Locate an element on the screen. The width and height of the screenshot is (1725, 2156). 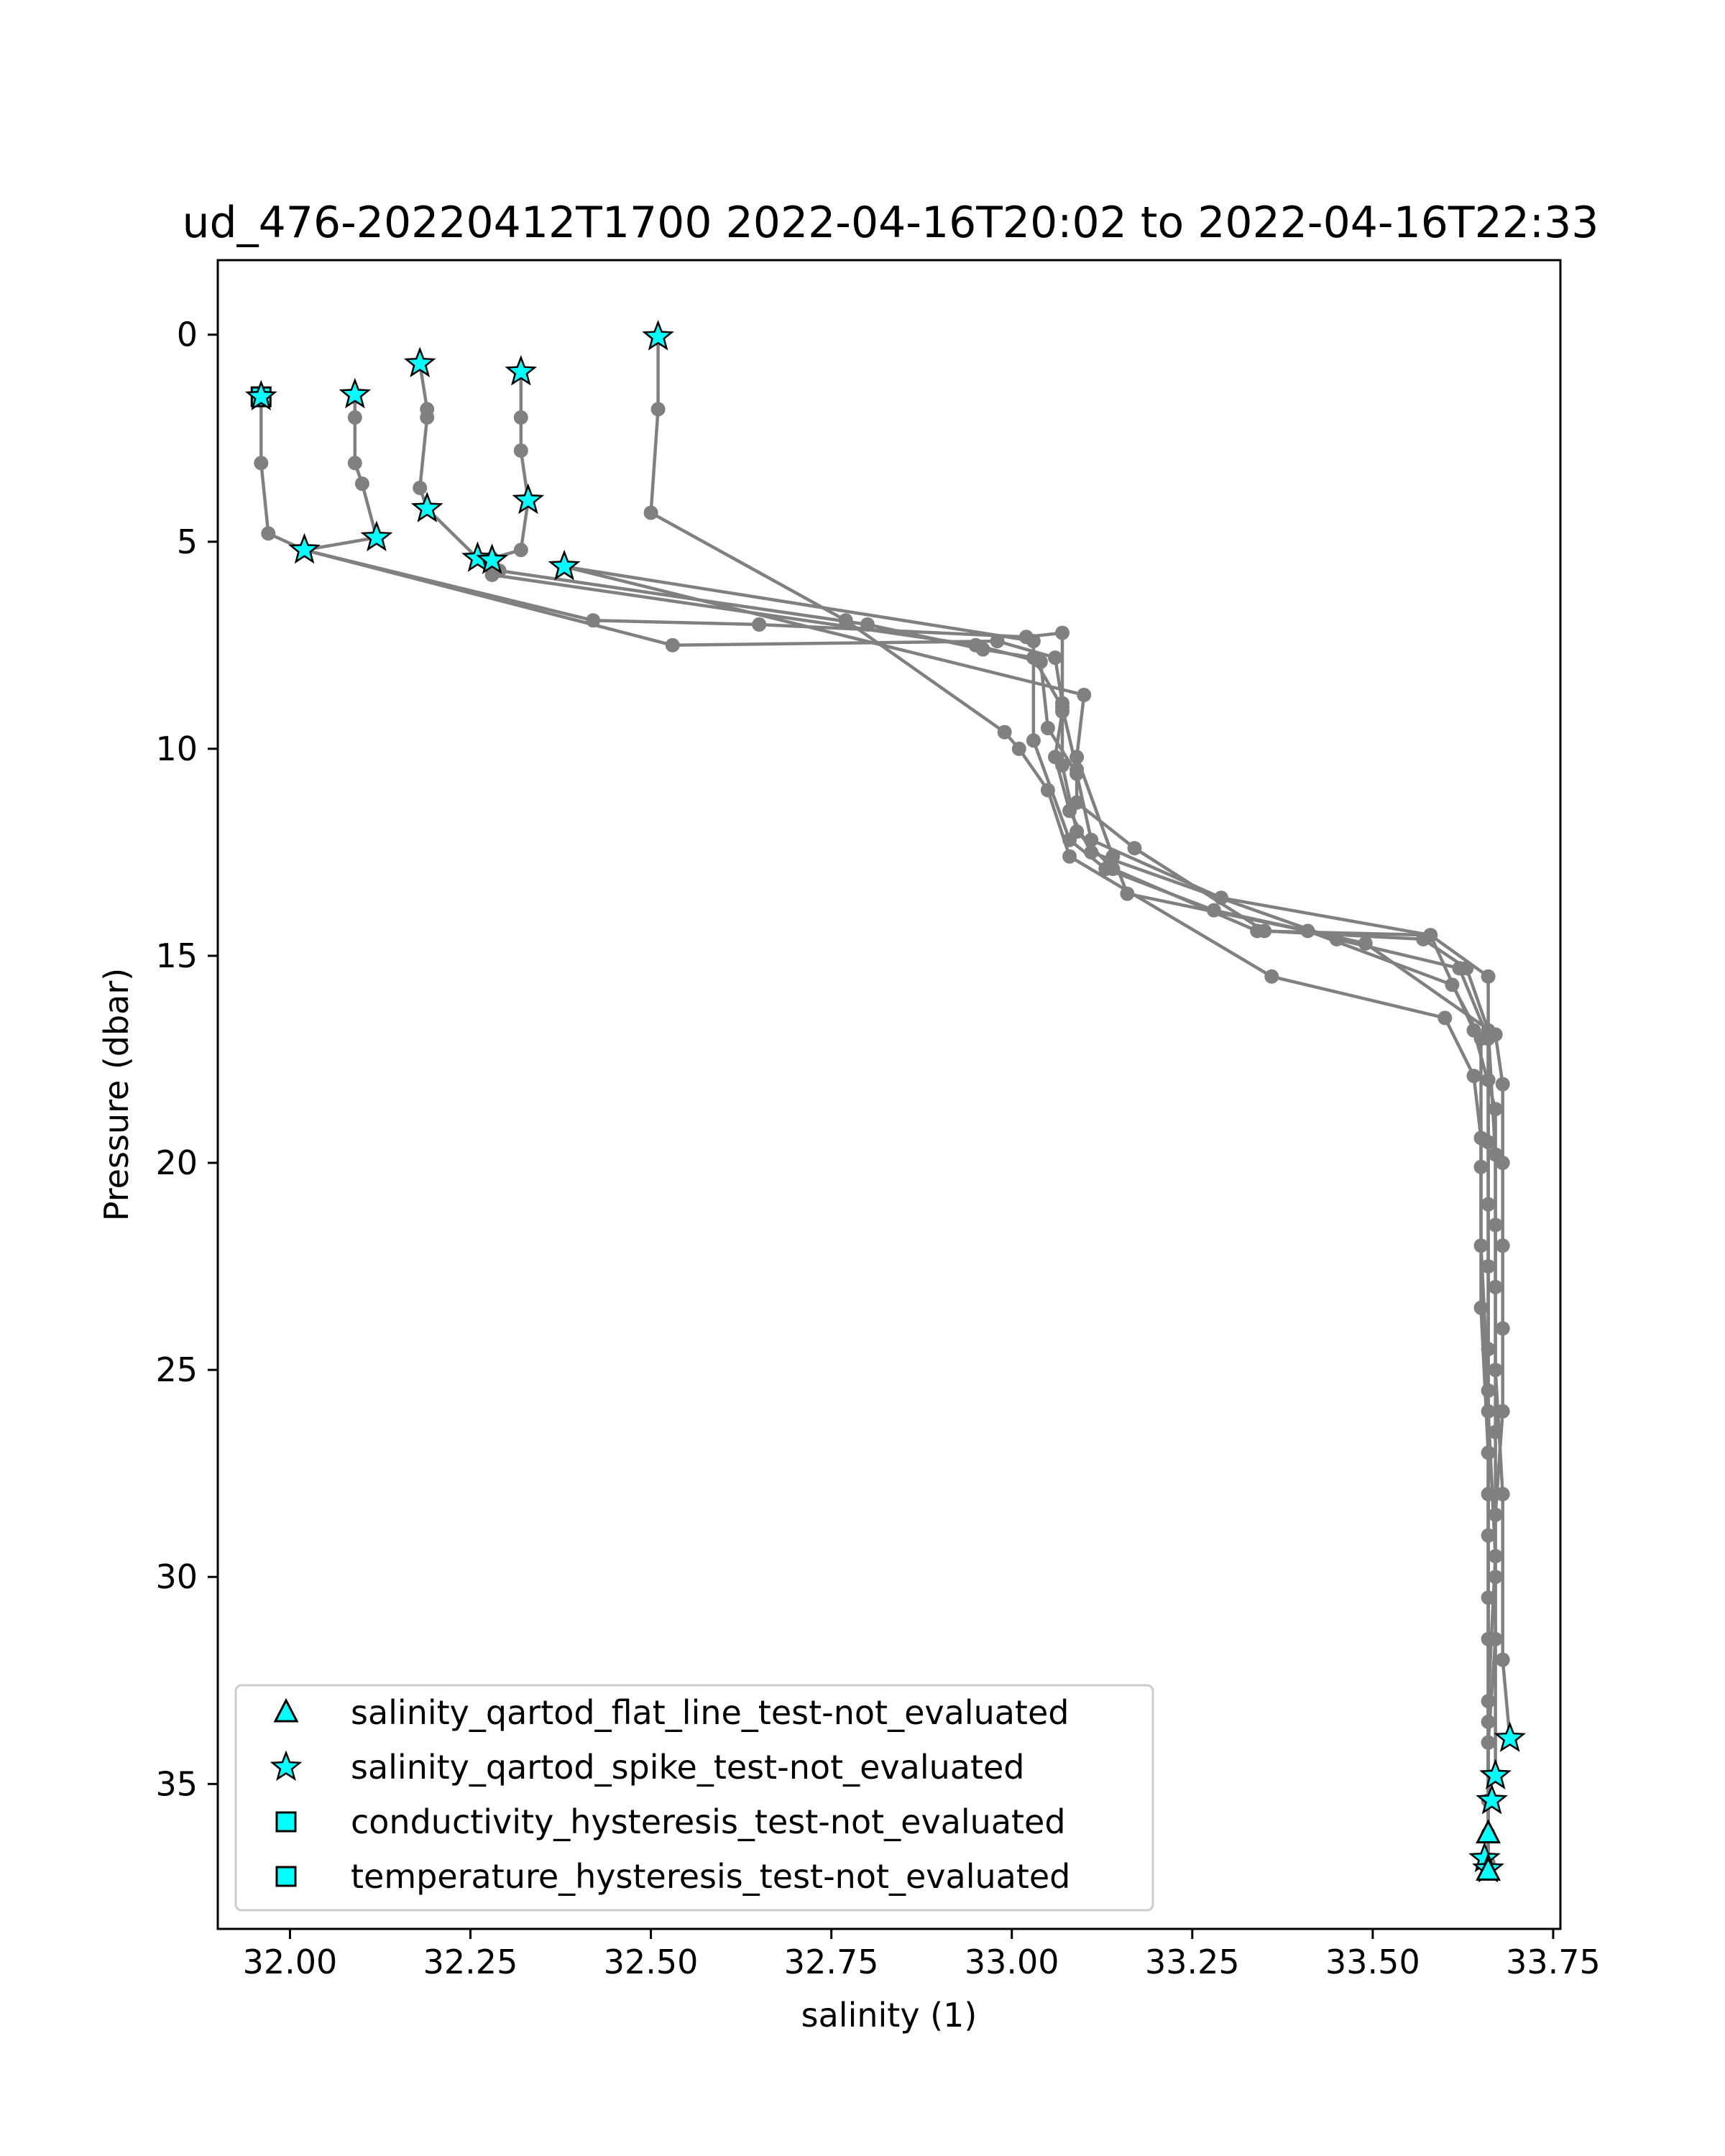
x-tick-label: 32.25 is located at coordinates (470, 1962).